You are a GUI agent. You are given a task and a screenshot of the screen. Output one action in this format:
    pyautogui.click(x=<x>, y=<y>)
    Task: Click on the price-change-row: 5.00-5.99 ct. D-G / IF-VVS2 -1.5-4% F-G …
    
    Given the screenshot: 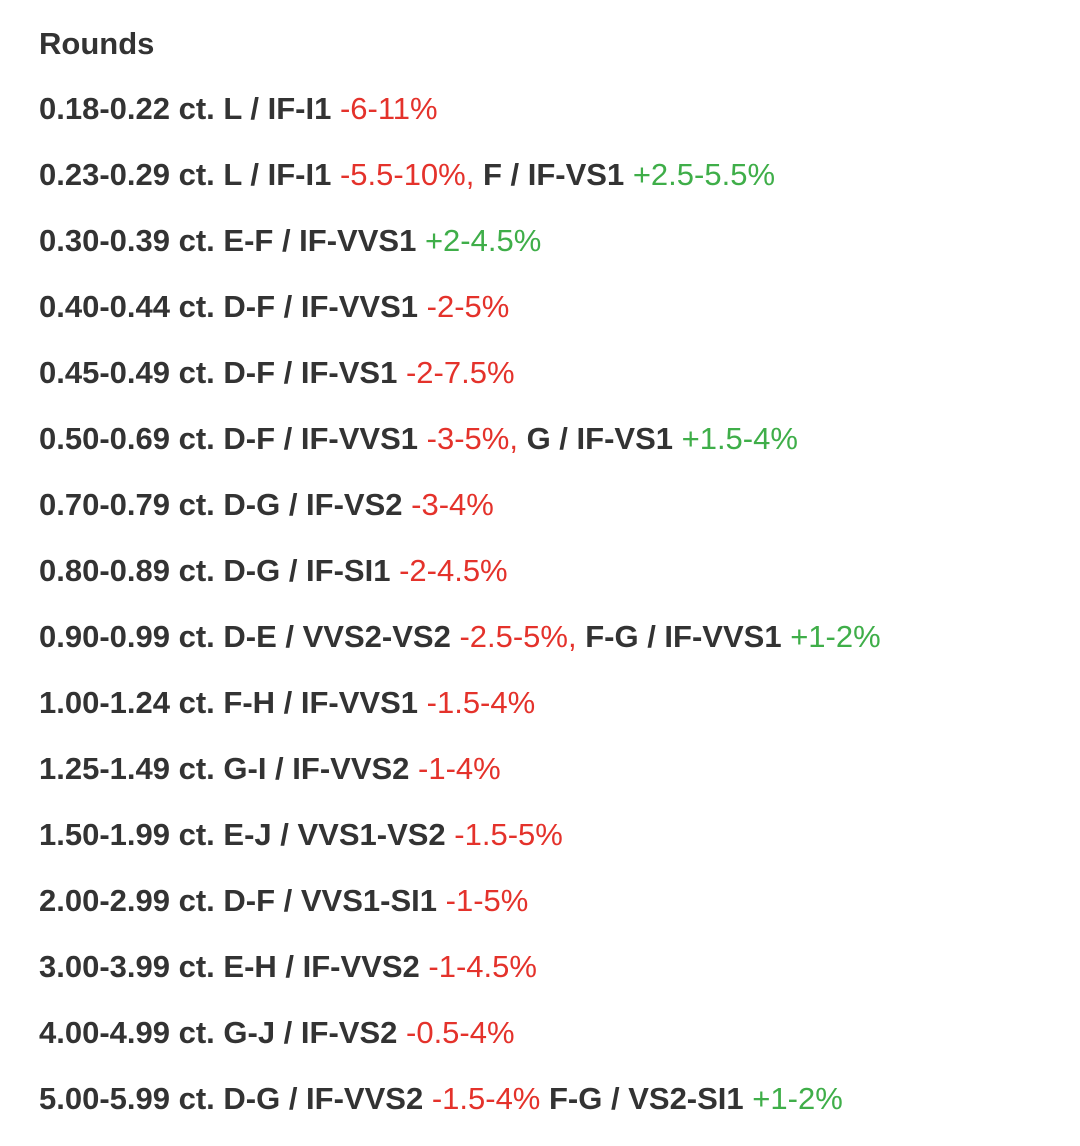 What is the action you would take?
    pyautogui.click(x=460, y=1112)
    